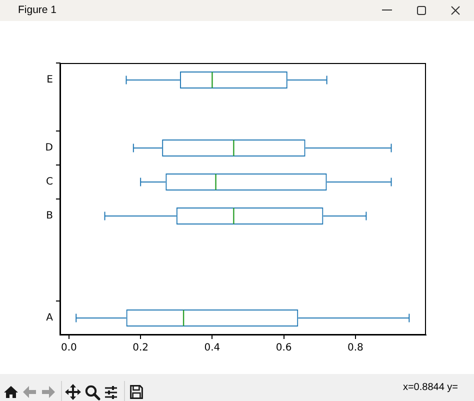 Image resolution: width=474 pixels, height=401 pixels. I want to click on x-tick-label: 0.4, so click(212, 348).